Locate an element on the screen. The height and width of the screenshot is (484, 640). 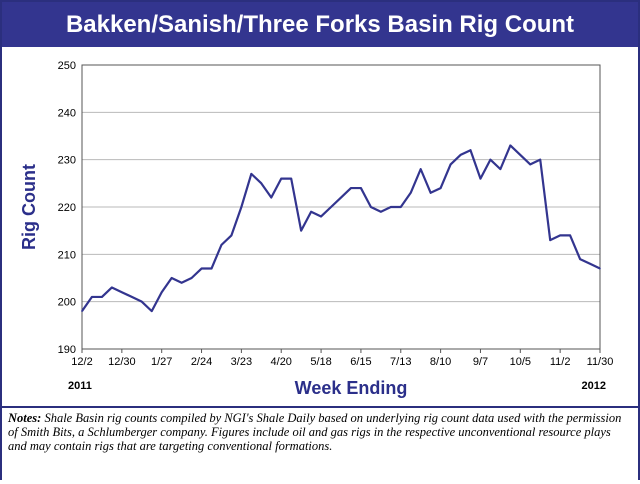
y-tick-label: 200 is located at coordinates (67, 303).